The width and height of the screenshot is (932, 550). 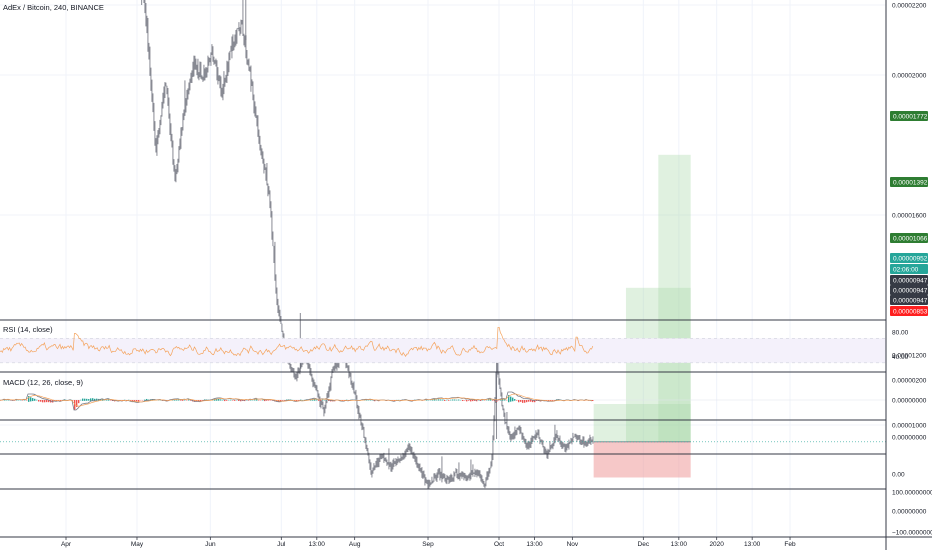 I want to click on macd-legend: MACD (12, 26, close, 9), so click(x=43, y=382).